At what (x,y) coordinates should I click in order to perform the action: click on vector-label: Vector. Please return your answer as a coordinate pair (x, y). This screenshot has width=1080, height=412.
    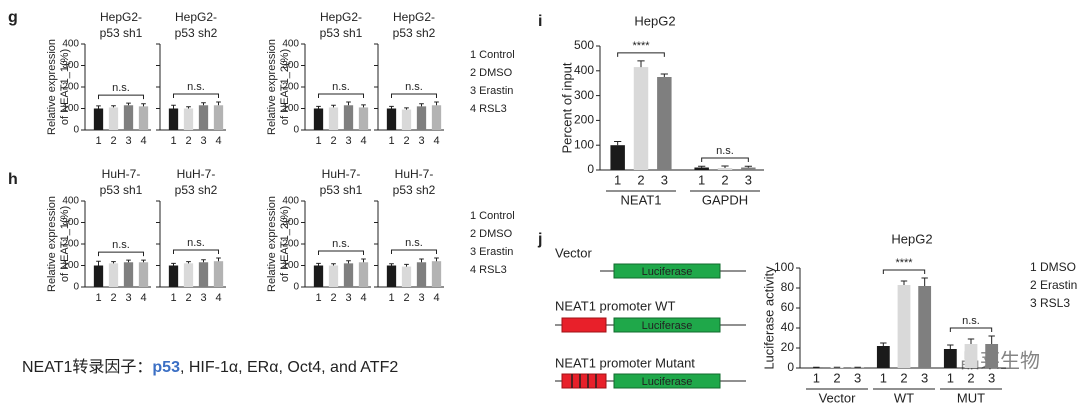
    Looking at the image, I should click on (574, 252).